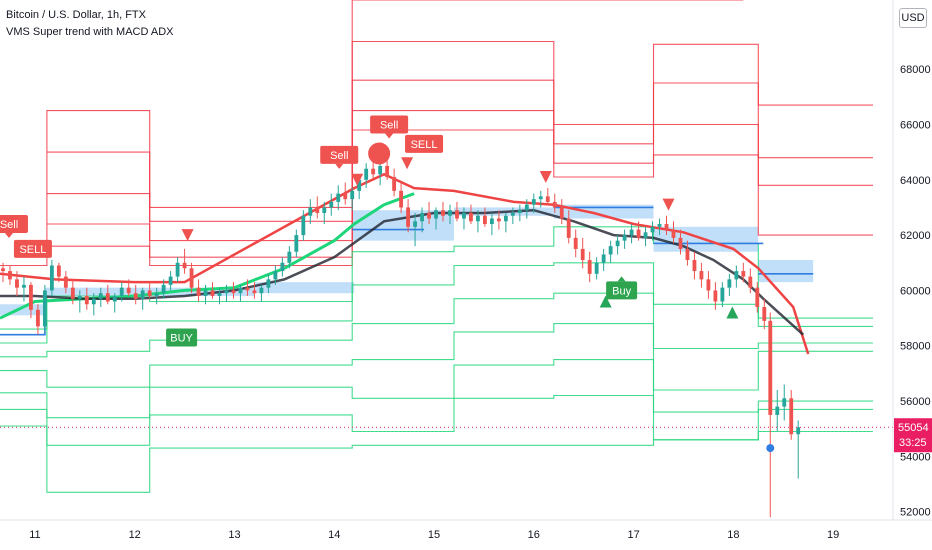 The image size is (932, 550). What do you see at coordinates (913, 428) in the screenshot?
I see `price-tag-value: 55054` at bounding box center [913, 428].